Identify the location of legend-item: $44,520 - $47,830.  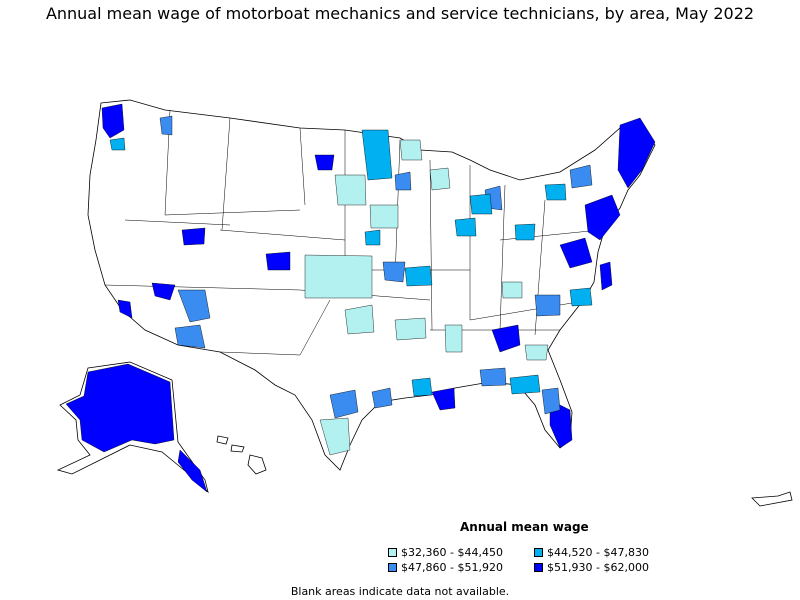
(591, 552).